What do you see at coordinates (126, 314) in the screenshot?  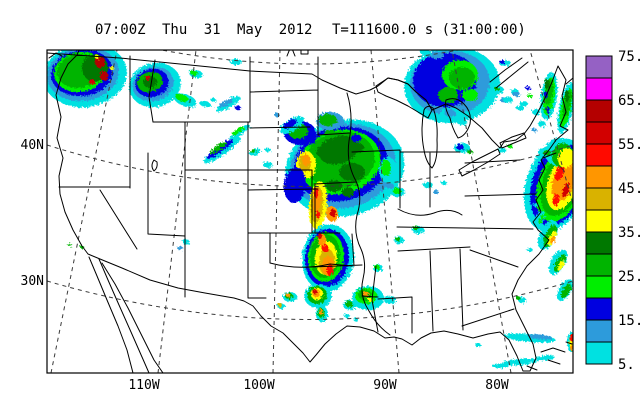 I see `baja-and-mexico-coast` at bounding box center [126, 314].